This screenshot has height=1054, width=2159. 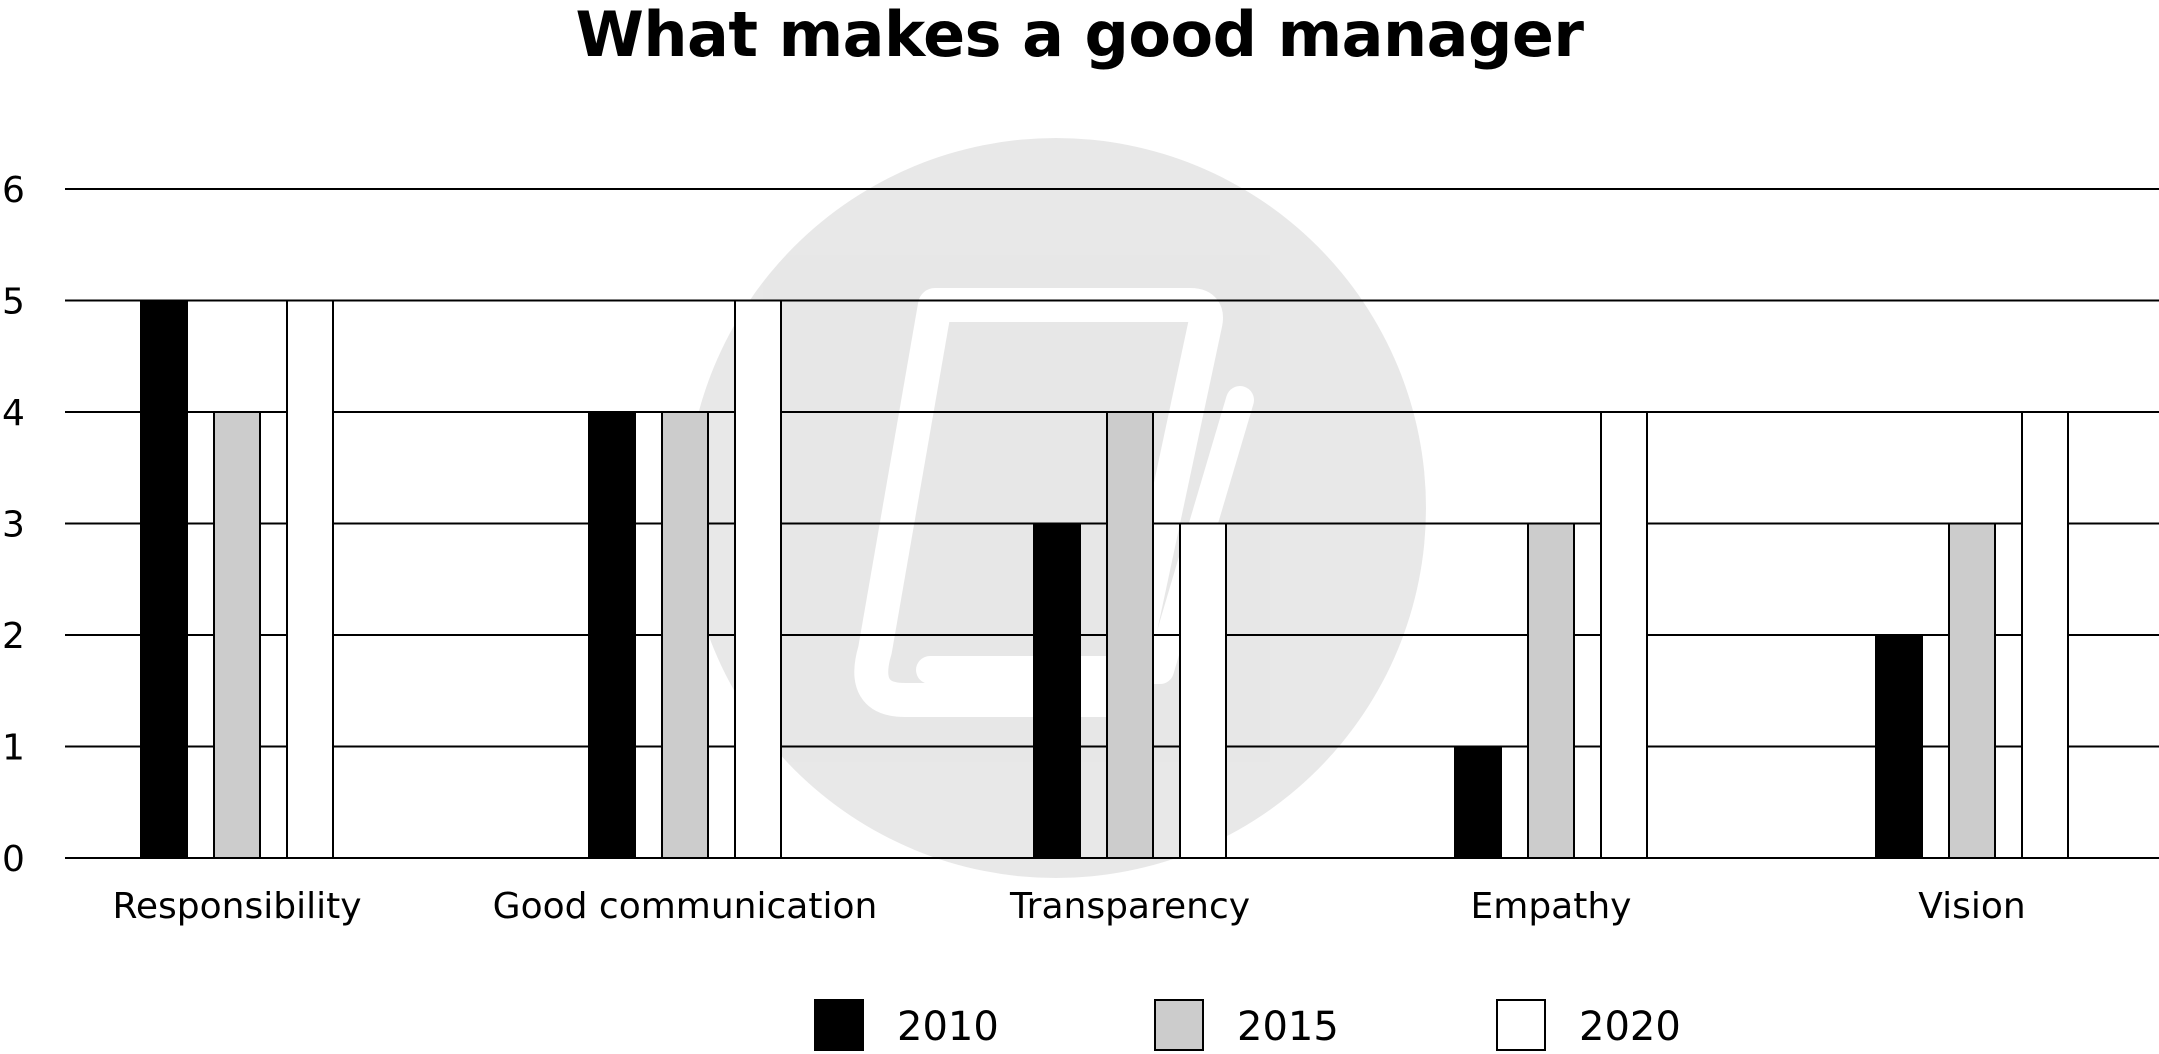 I want to click on x-tick-label: Good communication, so click(x=685, y=906).